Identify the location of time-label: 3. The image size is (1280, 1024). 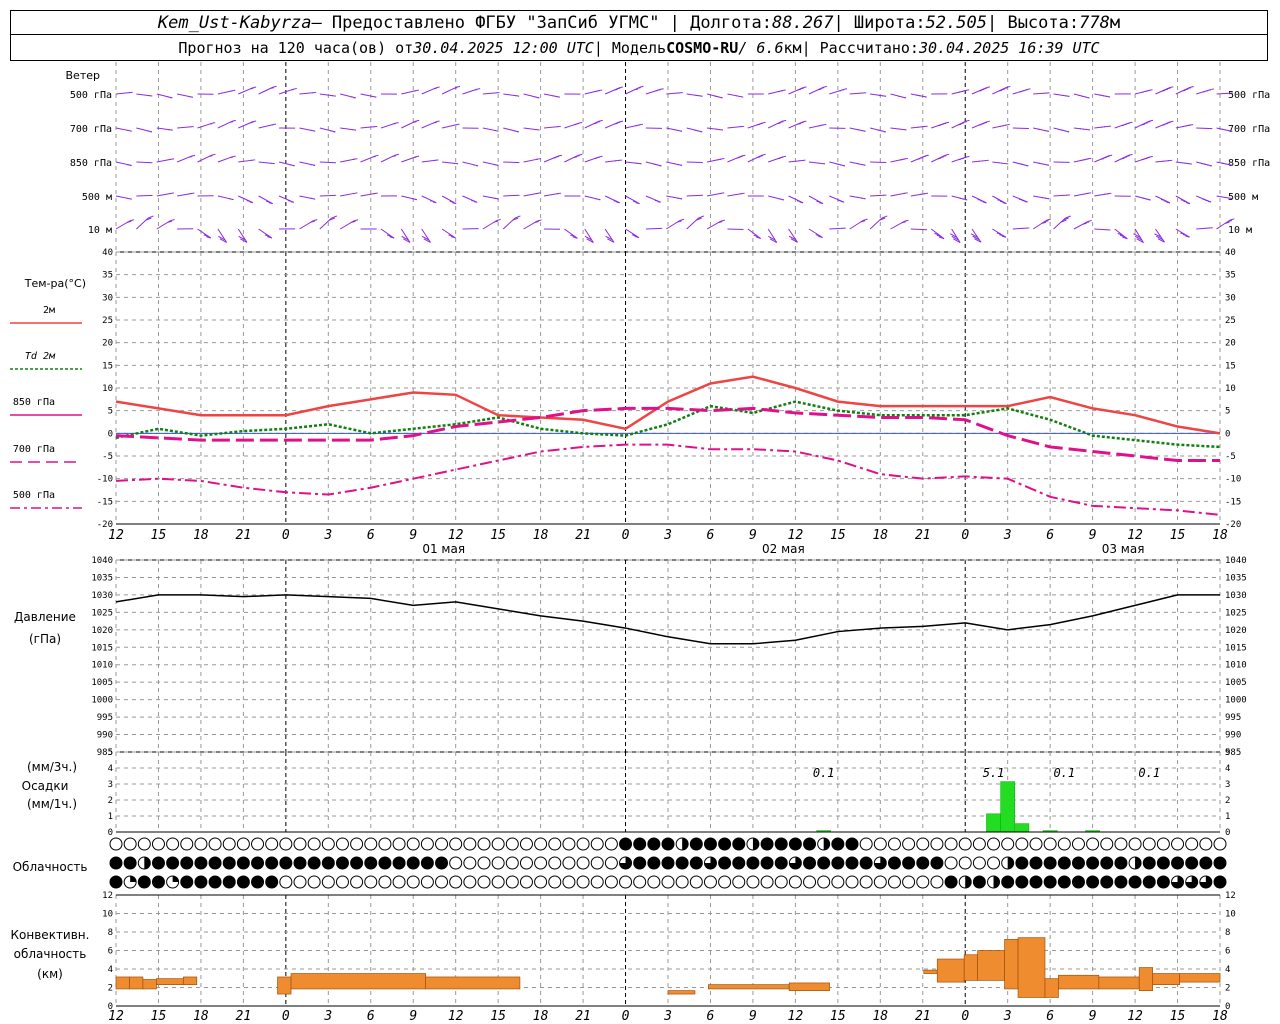
(667, 535).